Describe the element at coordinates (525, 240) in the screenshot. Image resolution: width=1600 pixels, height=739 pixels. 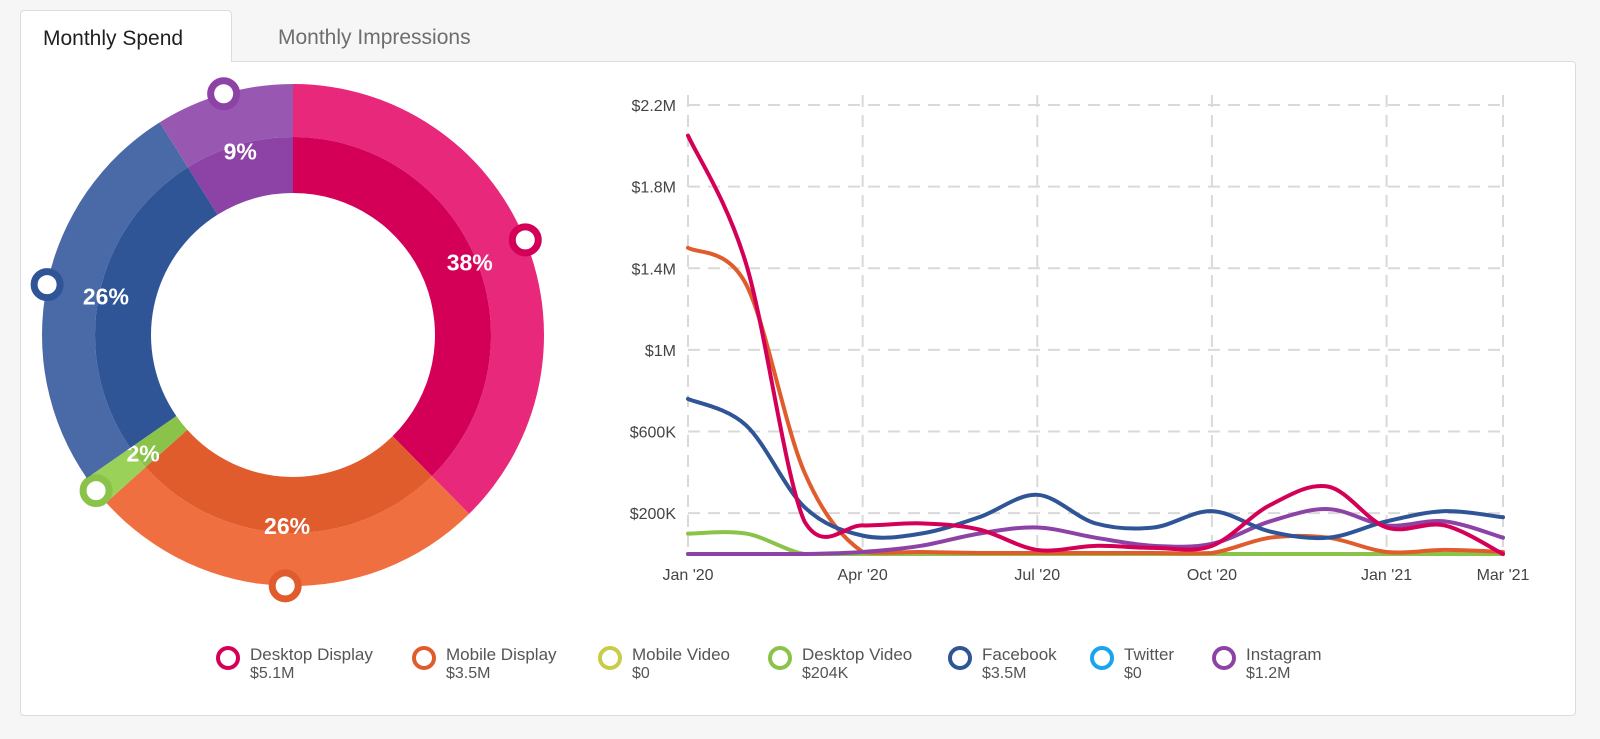
I see `donut-marker-desktop-display` at that location.